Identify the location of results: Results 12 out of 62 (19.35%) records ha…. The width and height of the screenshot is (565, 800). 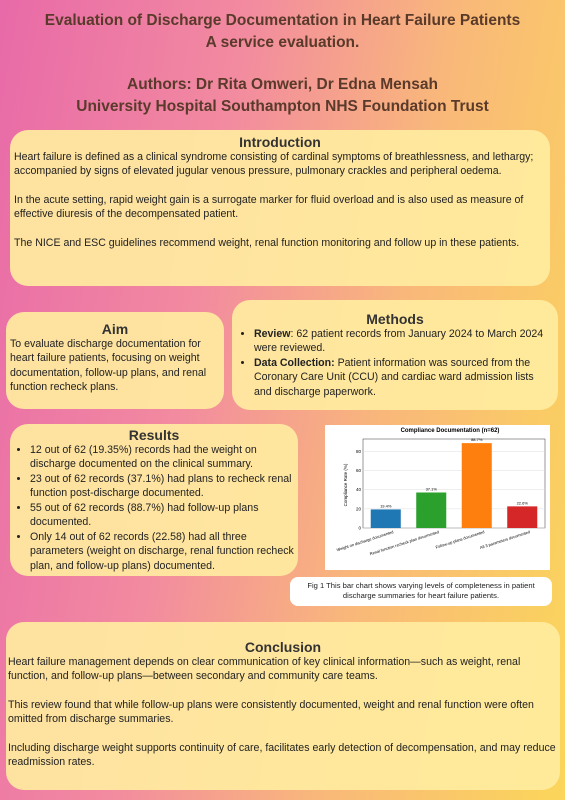
(154, 500).